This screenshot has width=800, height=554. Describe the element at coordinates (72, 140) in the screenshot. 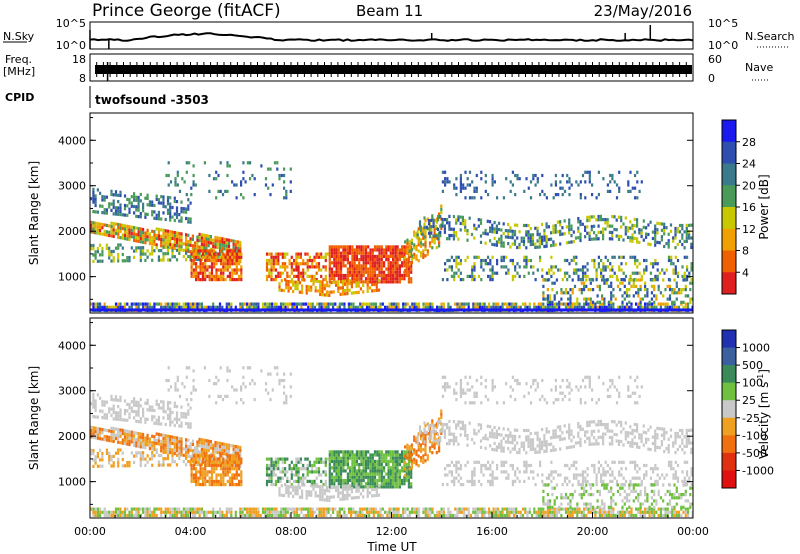

I see `y-tick-label: 4000` at that location.